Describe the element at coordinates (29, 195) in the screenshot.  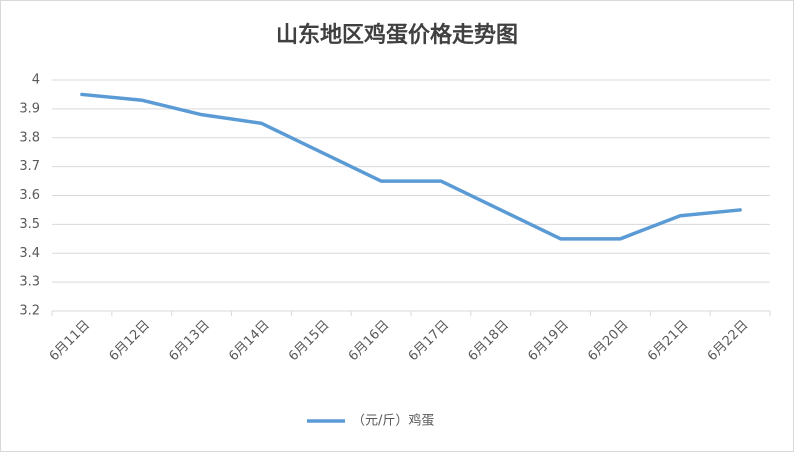
I see `y-tick-label: 3.6` at that location.